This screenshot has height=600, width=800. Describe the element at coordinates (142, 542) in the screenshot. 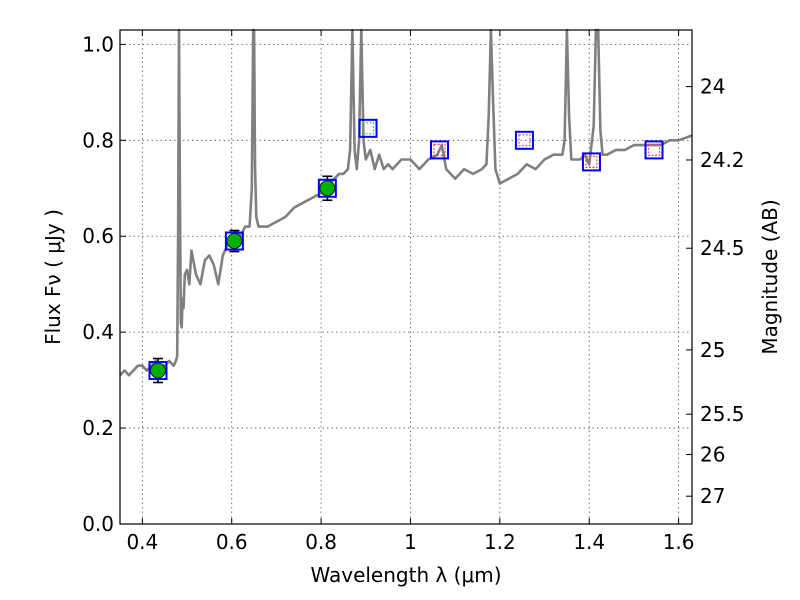

I see `x-tick-label: 0.4` at that location.